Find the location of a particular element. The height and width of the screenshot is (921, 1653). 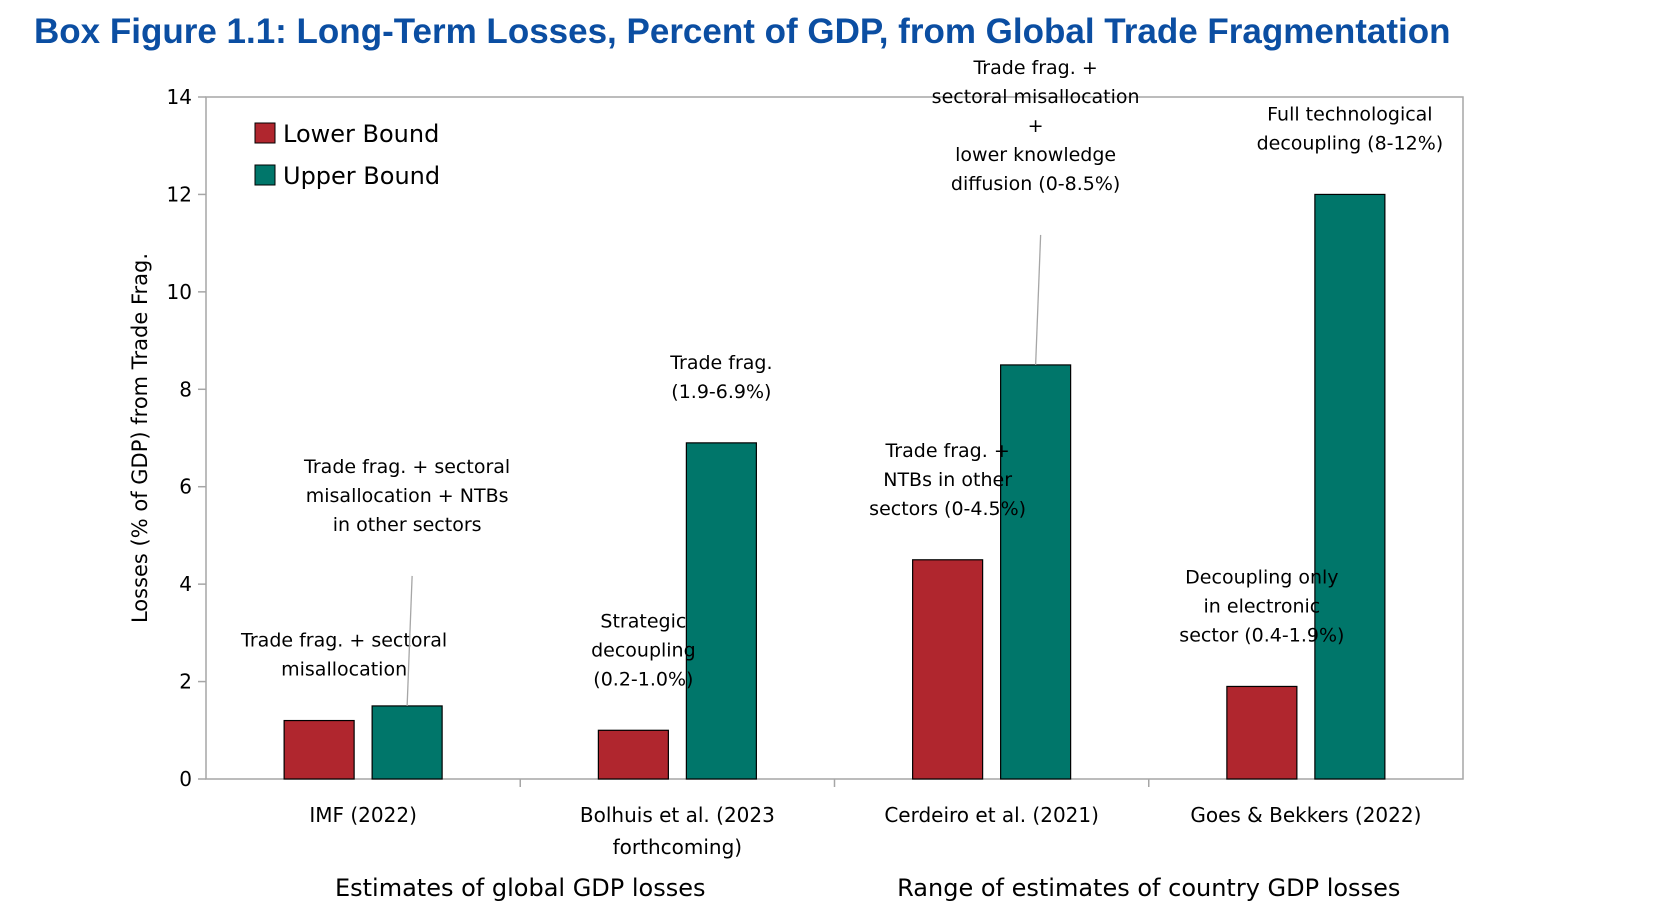

annotation-text: Trade frag. is located at coordinates (720, 363).